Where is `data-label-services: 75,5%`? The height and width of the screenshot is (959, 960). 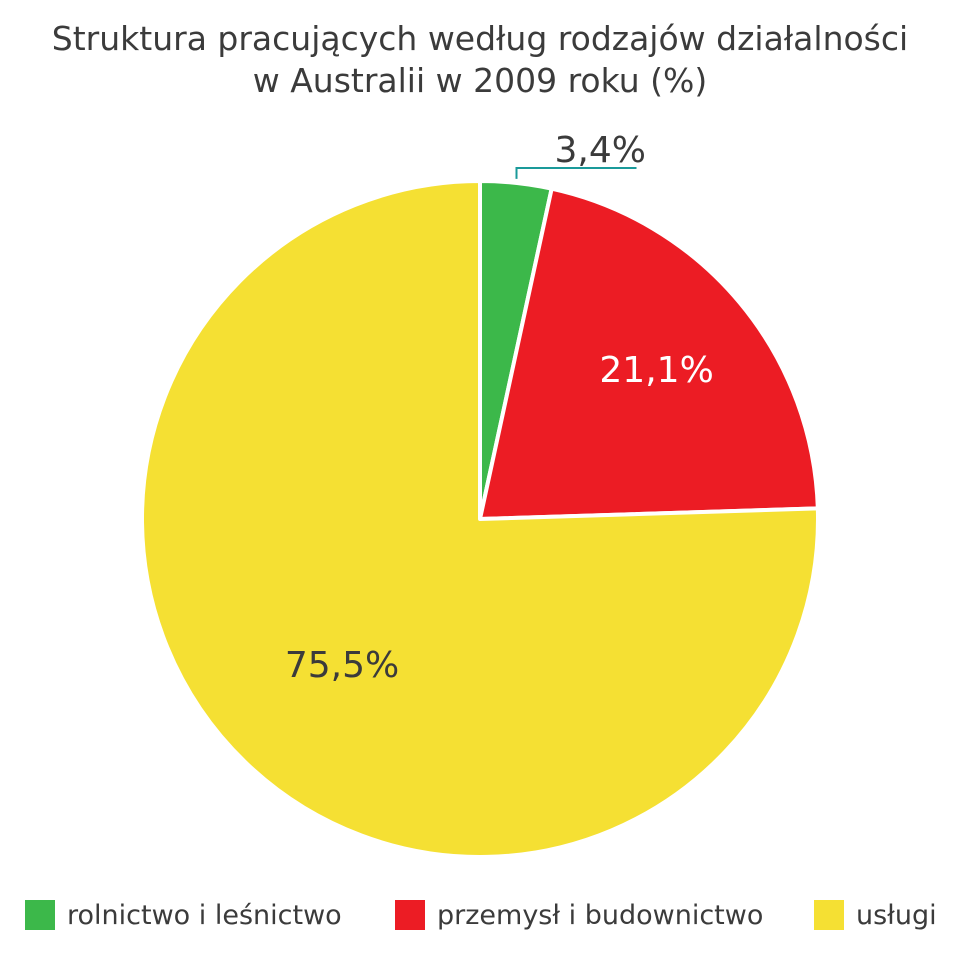 data-label-services: 75,5% is located at coordinates (342, 665).